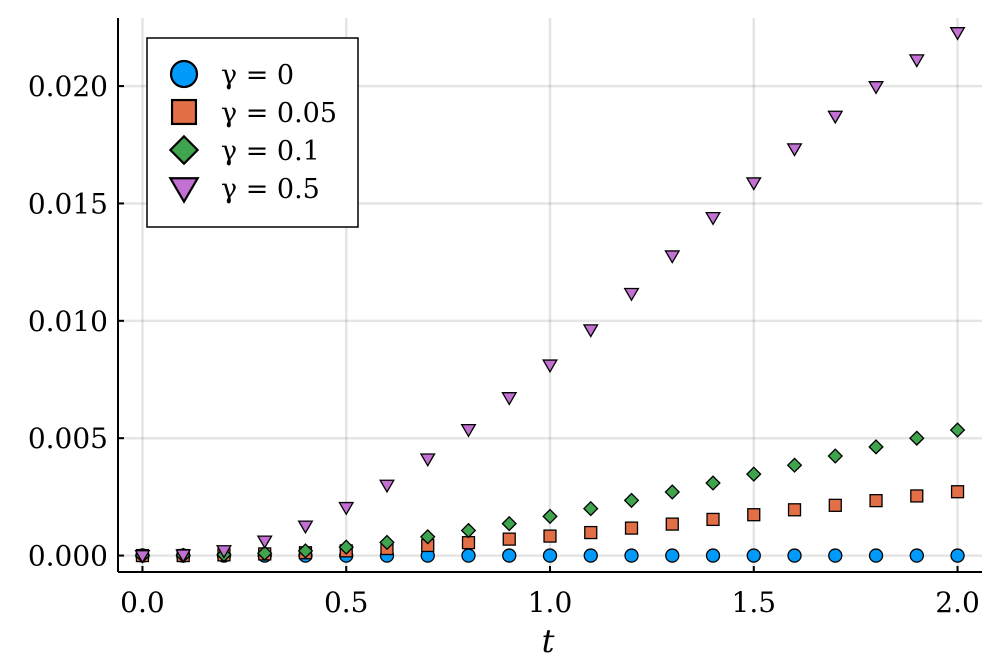  What do you see at coordinates (184, 190) in the screenshot?
I see `legend-marker-triangle-down` at bounding box center [184, 190].